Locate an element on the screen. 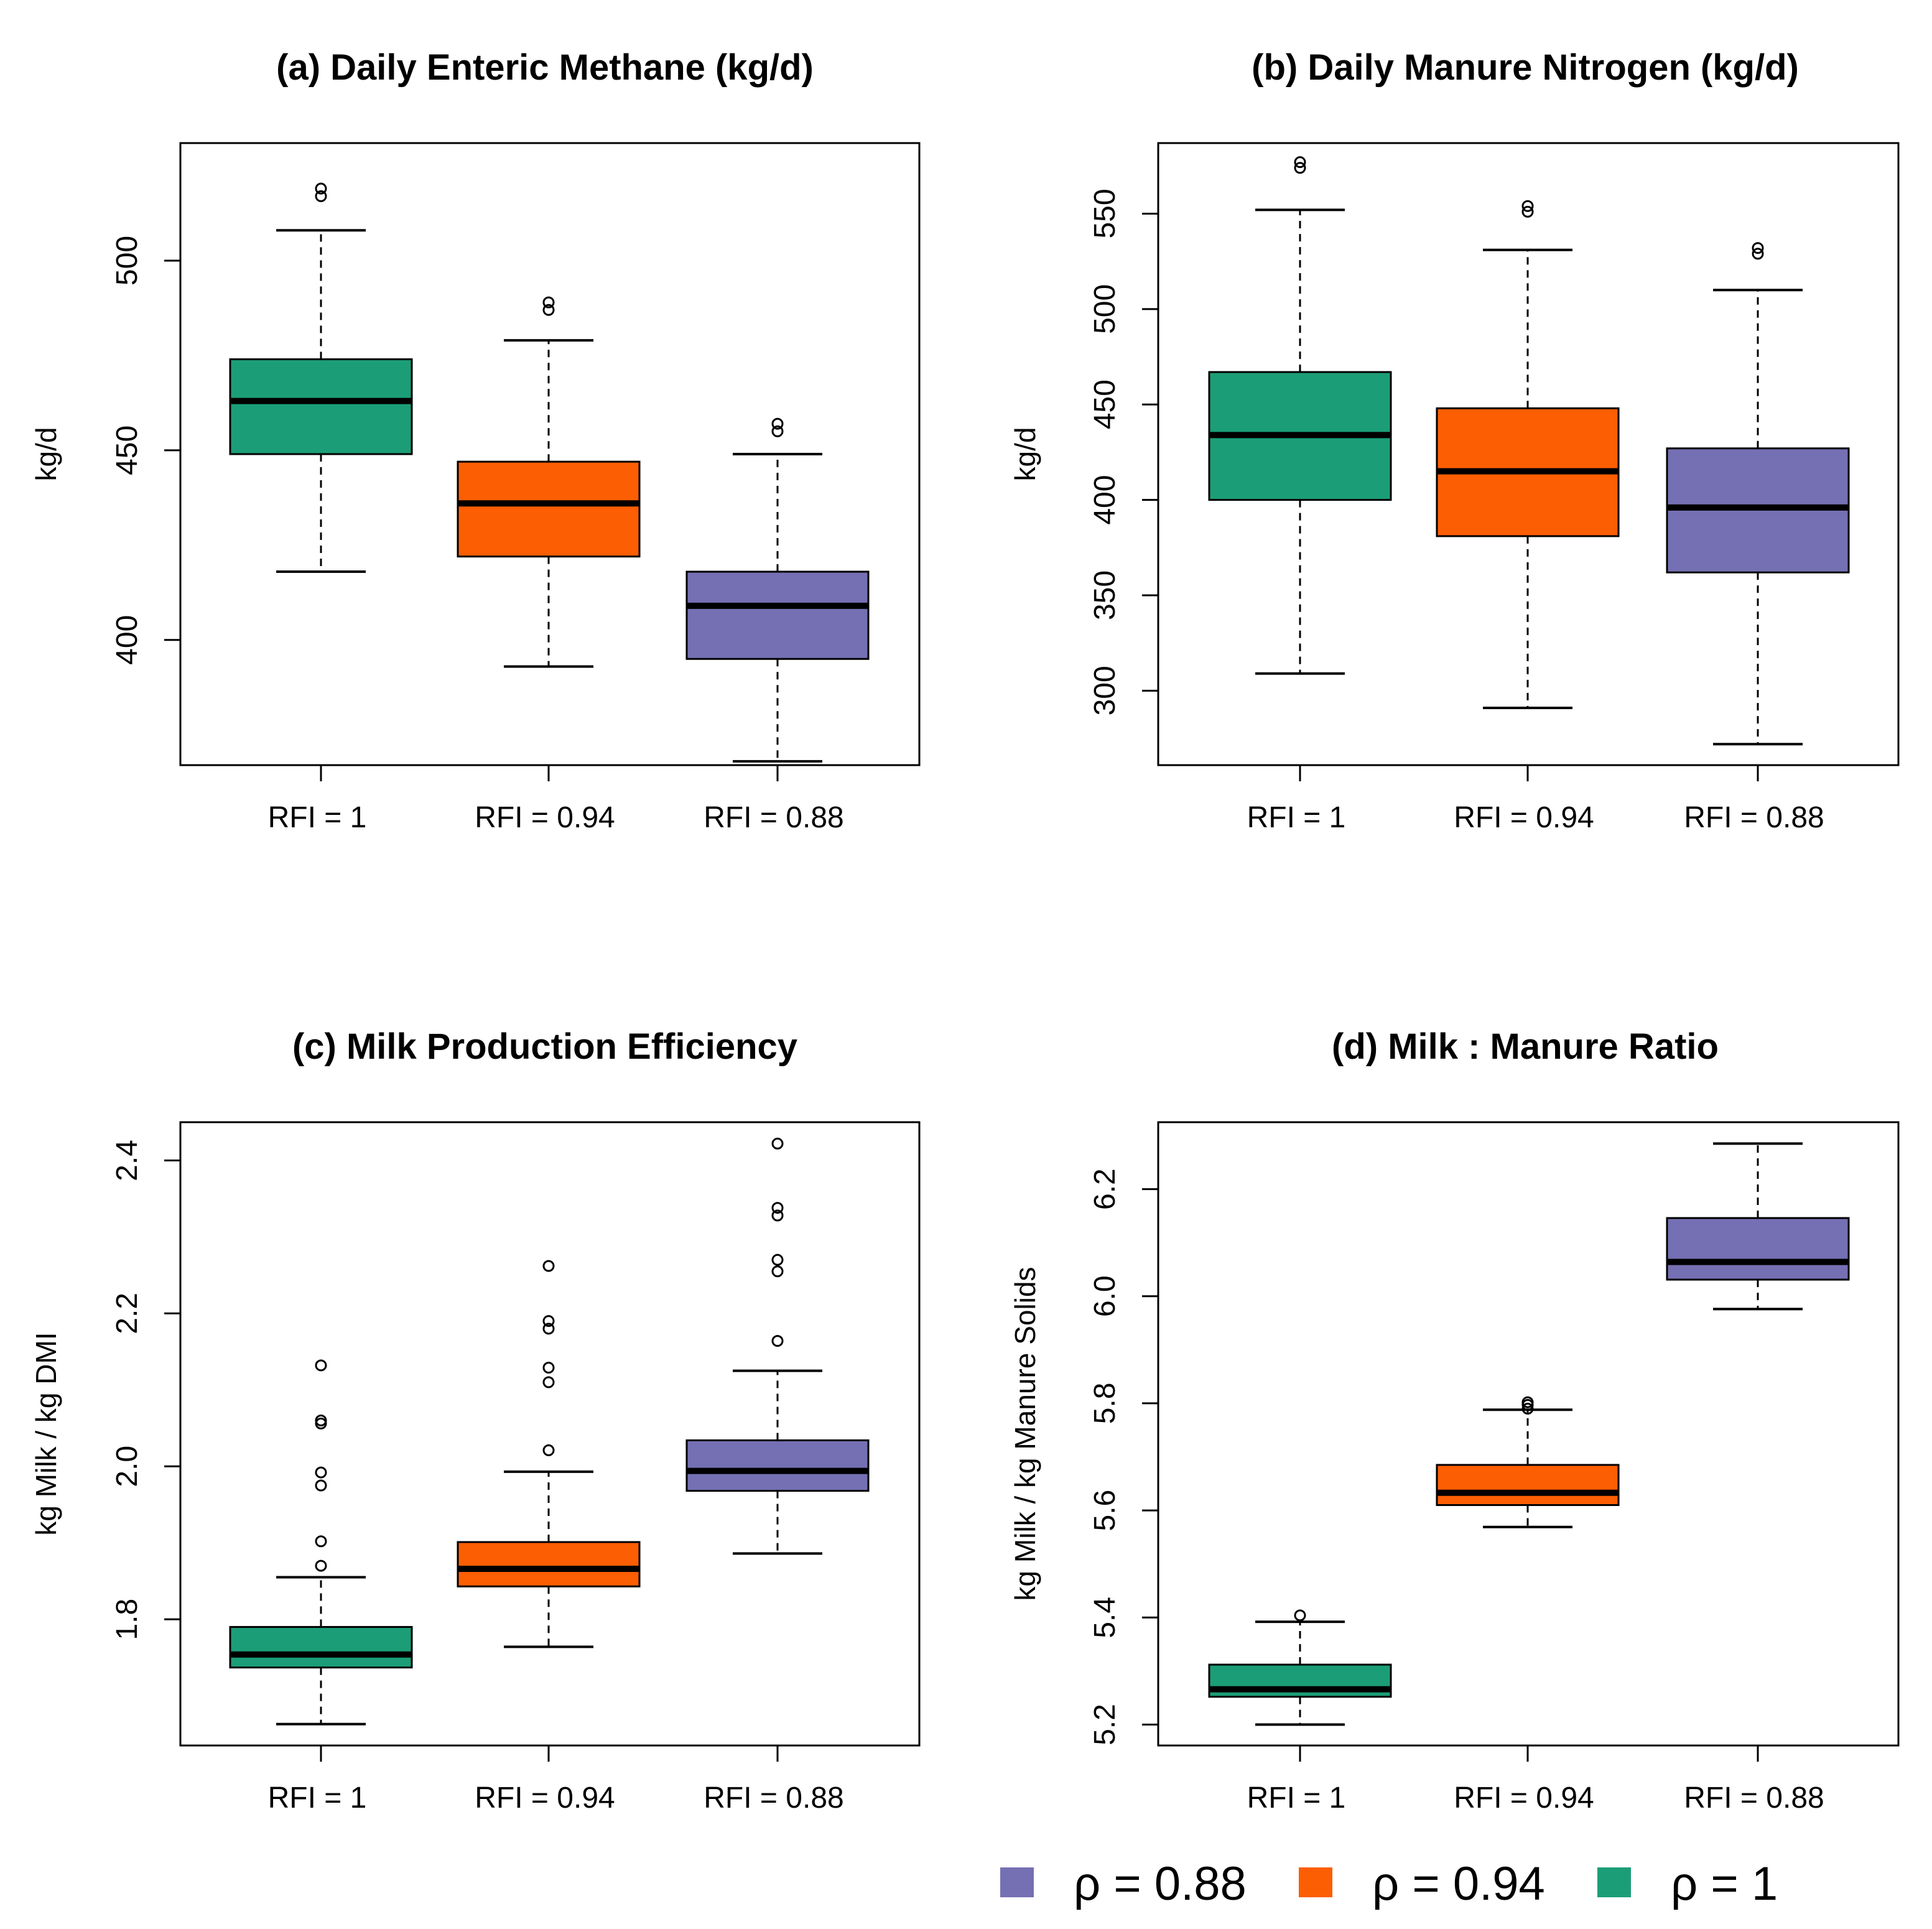 This screenshot has height=1929, width=1932. y-tick-label: 5.2 is located at coordinates (1105, 1724).